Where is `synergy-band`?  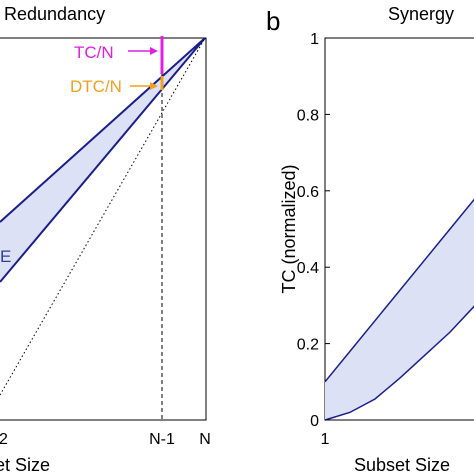
synergy-band is located at coordinates (399, 309).